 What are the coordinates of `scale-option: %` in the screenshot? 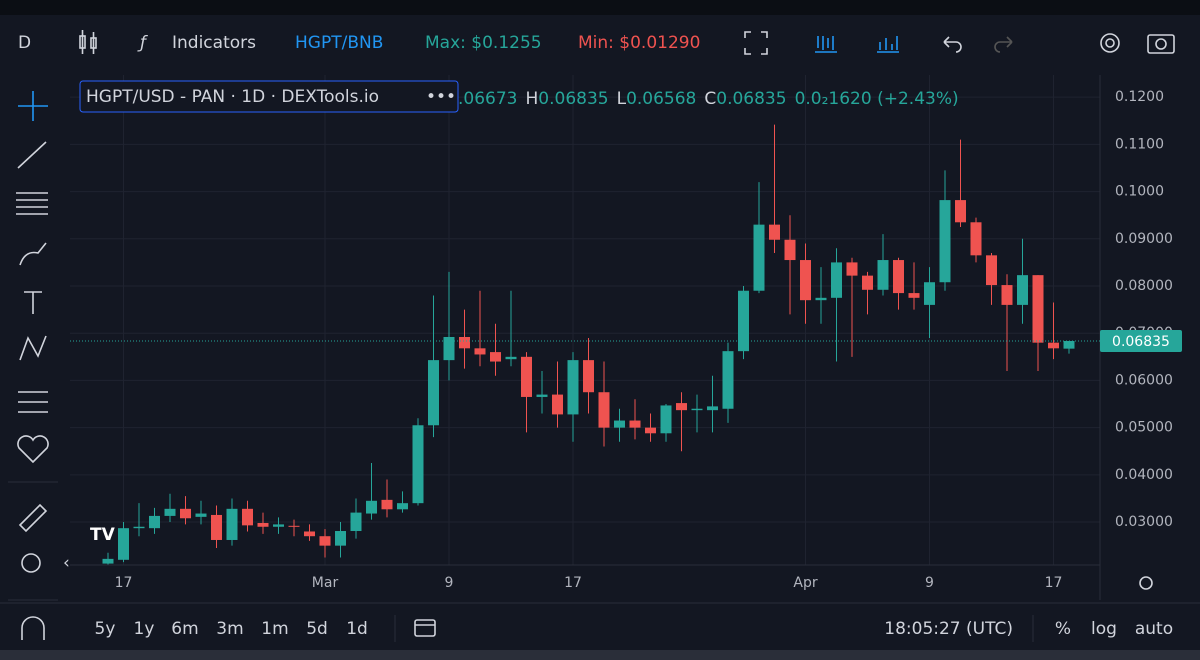 It's located at (1063, 629).